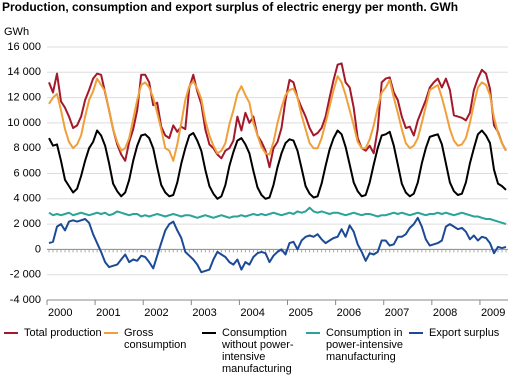  Describe the element at coordinates (156, 313) in the screenshot. I see `x-tick-label: 2002` at that location.